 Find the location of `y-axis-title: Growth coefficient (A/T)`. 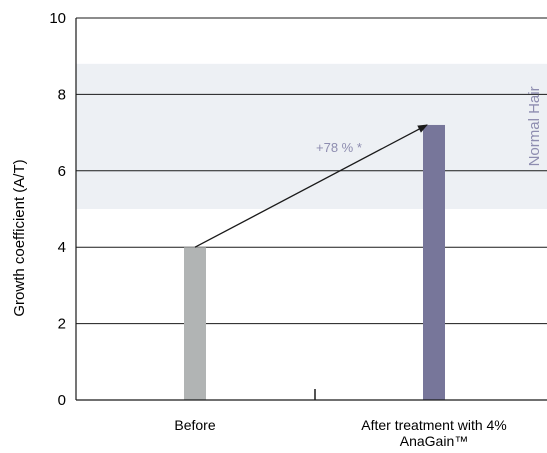

y-axis-title: Growth coefficient (A/T) is located at coordinates (19, 237).